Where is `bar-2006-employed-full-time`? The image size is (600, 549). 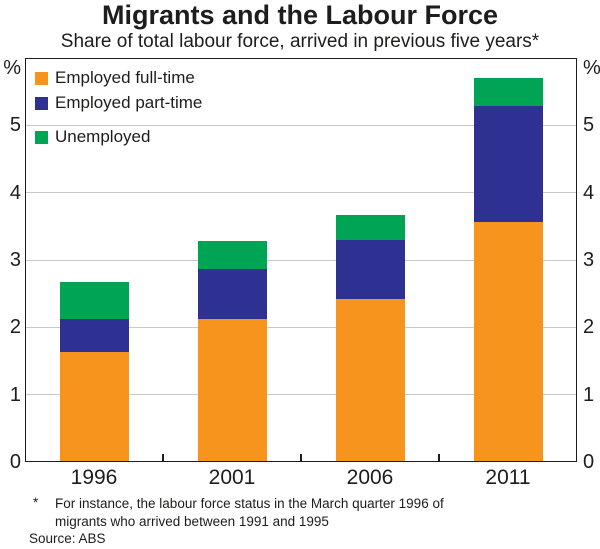 bar-2006-employed-full-time is located at coordinates (370, 380).